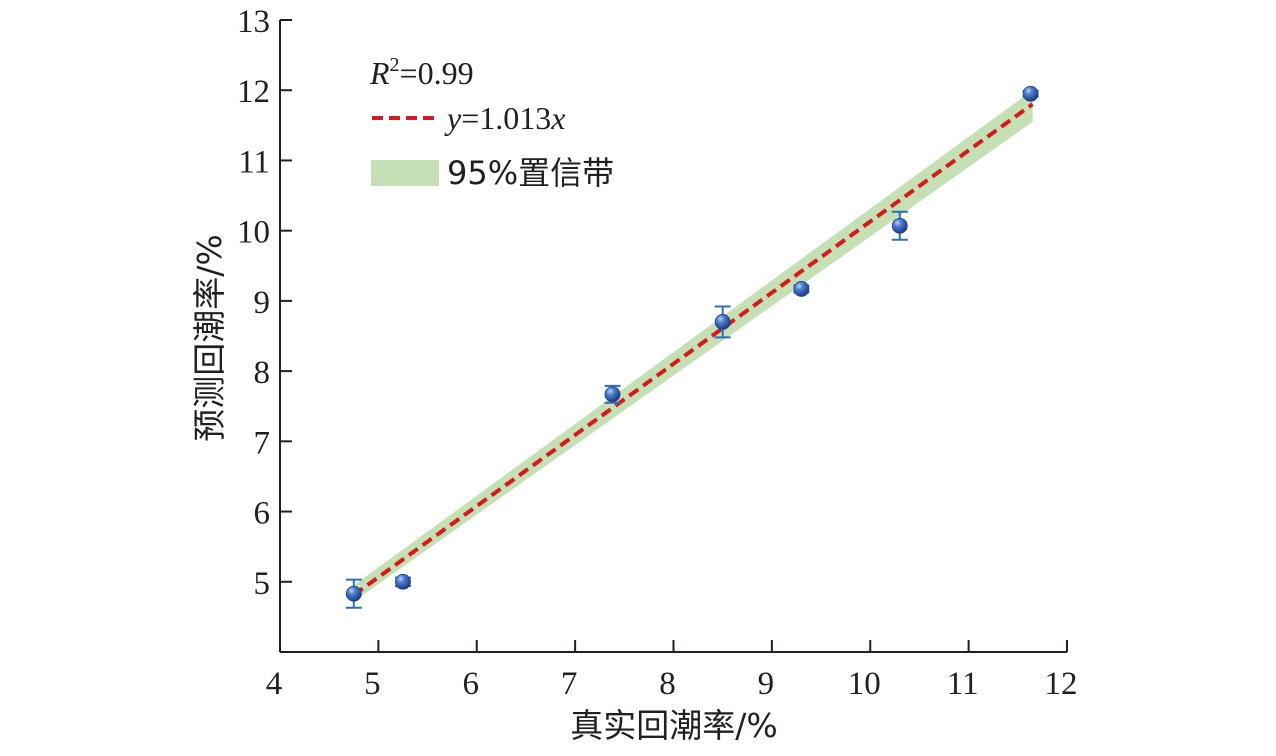 The width and height of the screenshot is (1276, 756). What do you see at coordinates (667, 684) in the screenshot?
I see `x-tick-label-8: 8` at bounding box center [667, 684].